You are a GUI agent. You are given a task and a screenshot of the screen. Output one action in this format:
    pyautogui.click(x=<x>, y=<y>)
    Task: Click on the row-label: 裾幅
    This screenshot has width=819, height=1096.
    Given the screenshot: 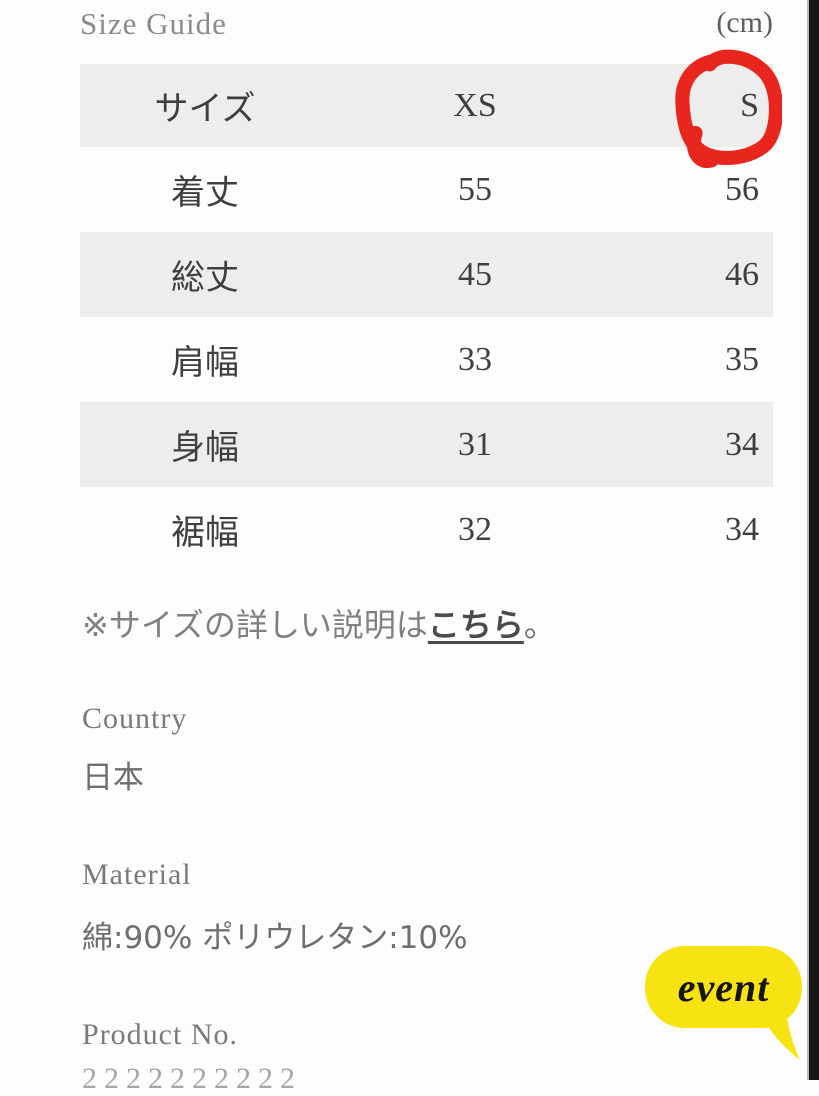 What is the action you would take?
    pyautogui.click(x=205, y=533)
    